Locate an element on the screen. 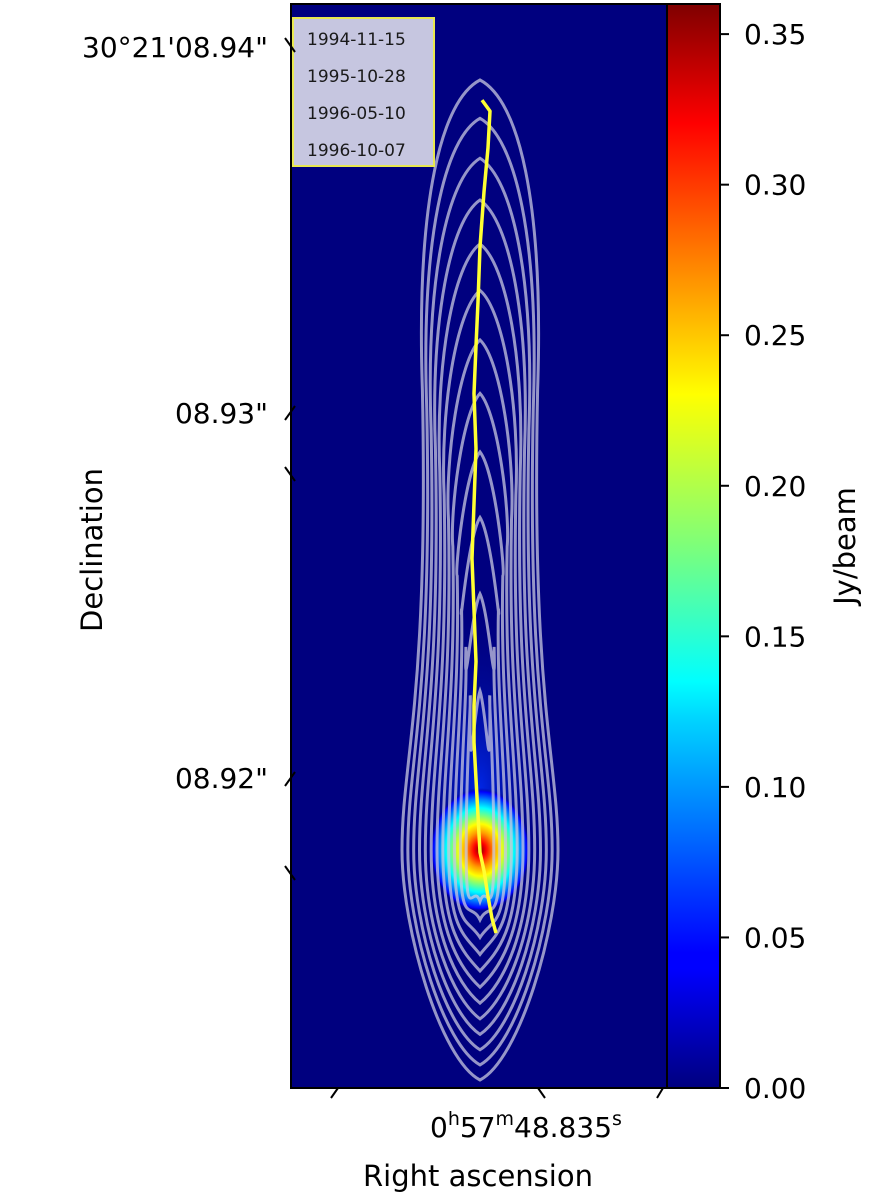  colorbar-tick-label: 0.05 is located at coordinates (775, 937).